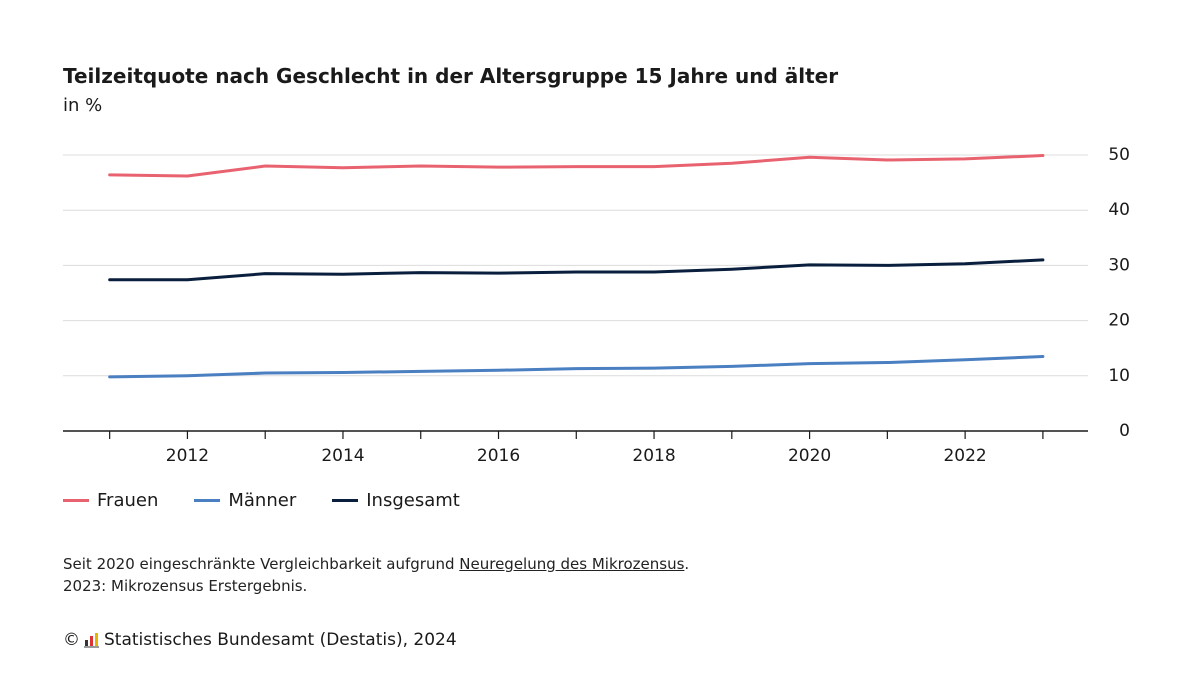 This screenshot has height=675, width=1200. I want to click on legend-label: Männer, so click(262, 500).